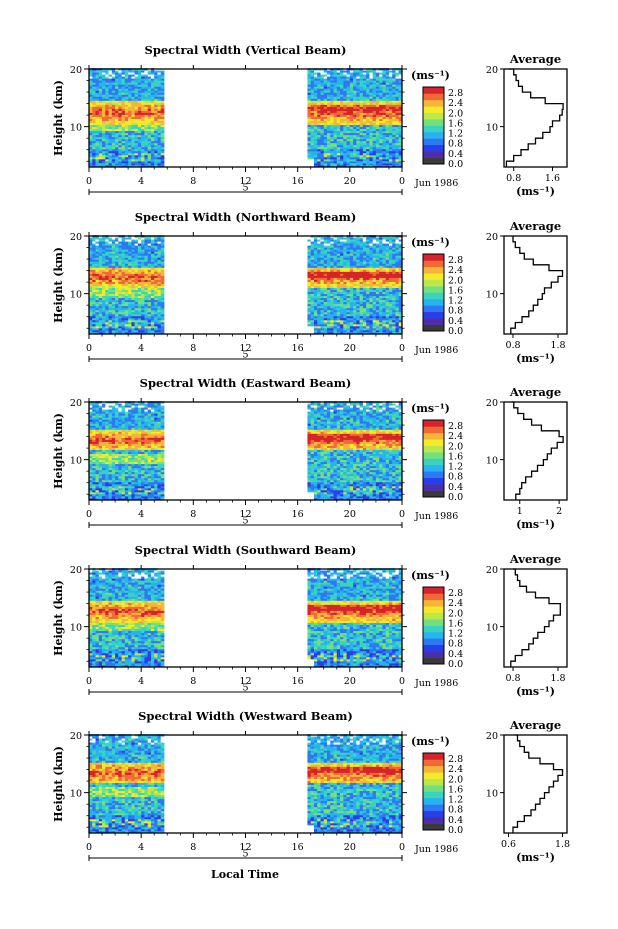  What do you see at coordinates (433, 125) in the screenshot?
I see `colorbar-frame` at bounding box center [433, 125].